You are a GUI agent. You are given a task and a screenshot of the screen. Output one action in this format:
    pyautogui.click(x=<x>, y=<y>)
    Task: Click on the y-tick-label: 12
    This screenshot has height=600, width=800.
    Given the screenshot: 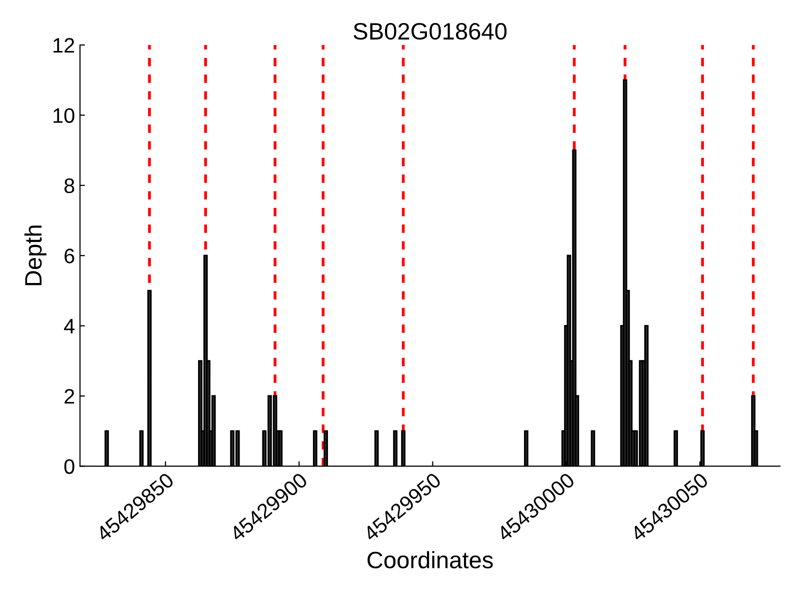 What is the action you would take?
    pyautogui.click(x=64, y=45)
    